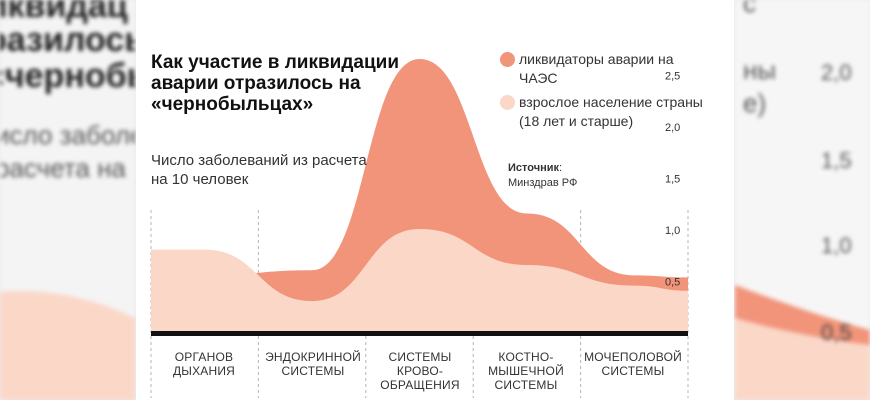 The width and height of the screenshot is (870, 400). Describe the element at coordinates (67, 135) in the screenshot. I see `echo-subtitle-line1: исло заболев` at that location.